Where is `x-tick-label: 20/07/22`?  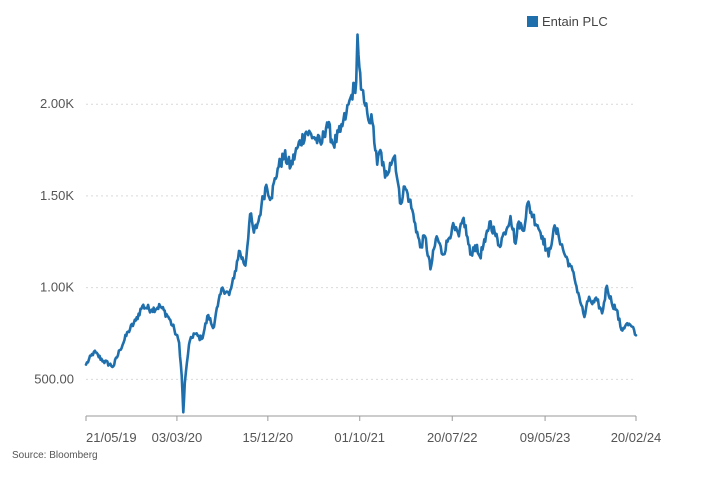
x-tick-label: 20/07/22 is located at coordinates (452, 437).